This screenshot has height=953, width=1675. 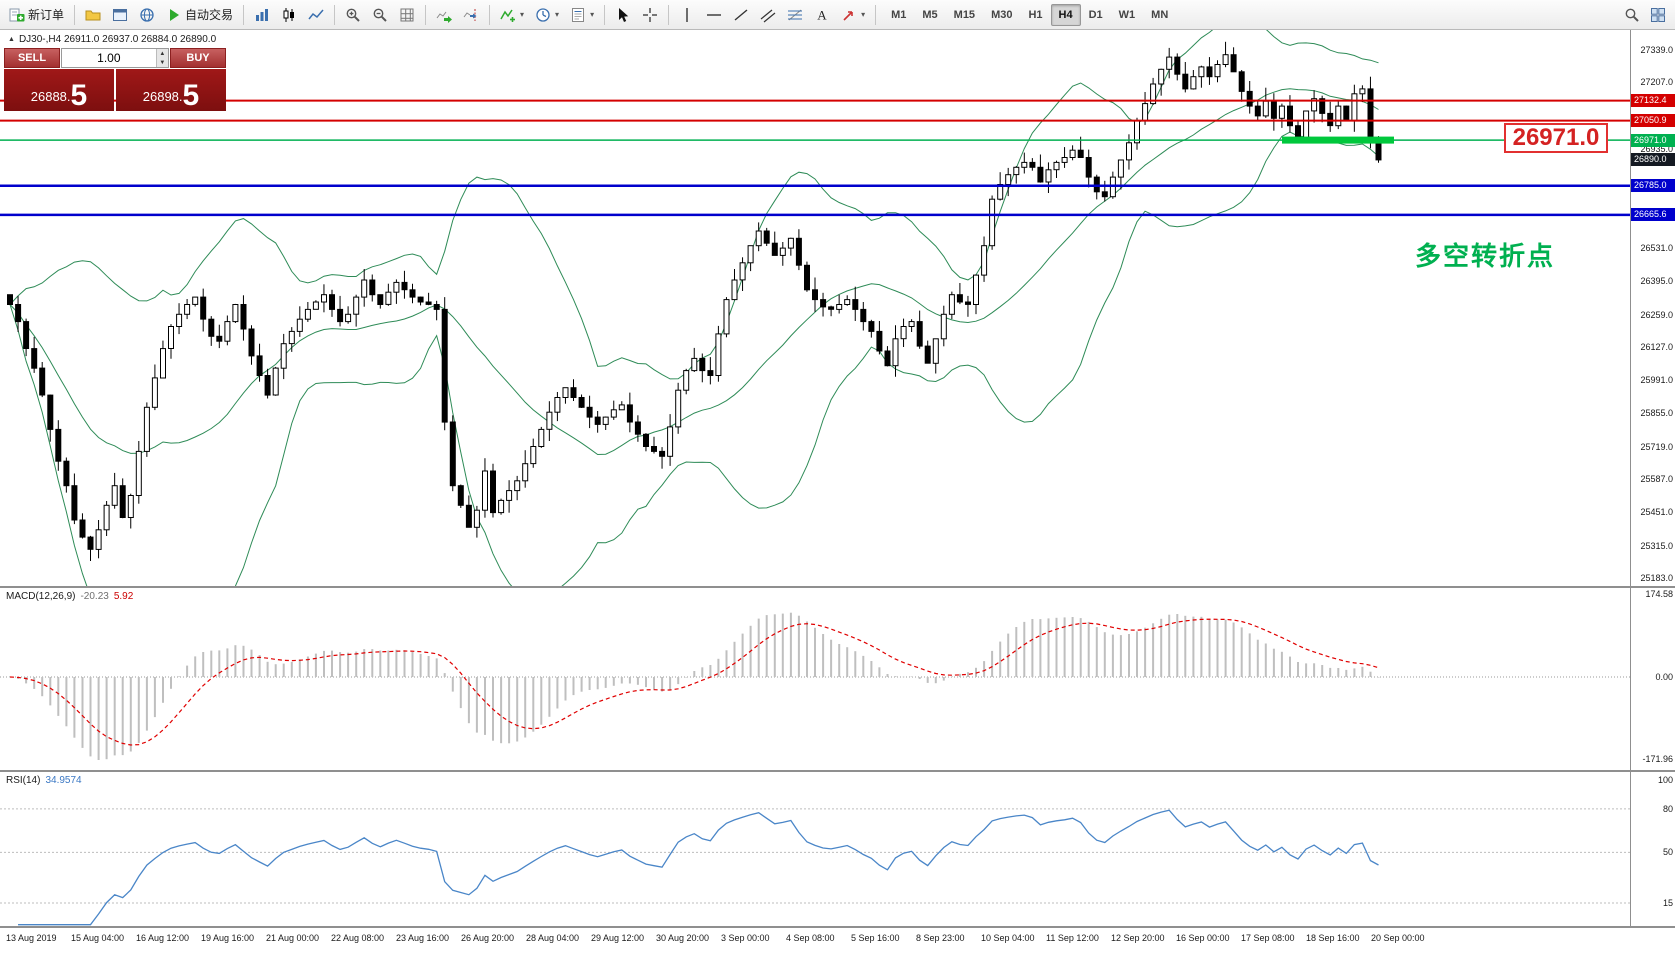 What do you see at coordinates (687, 15) in the screenshot?
I see `vertical-line-button` at bounding box center [687, 15].